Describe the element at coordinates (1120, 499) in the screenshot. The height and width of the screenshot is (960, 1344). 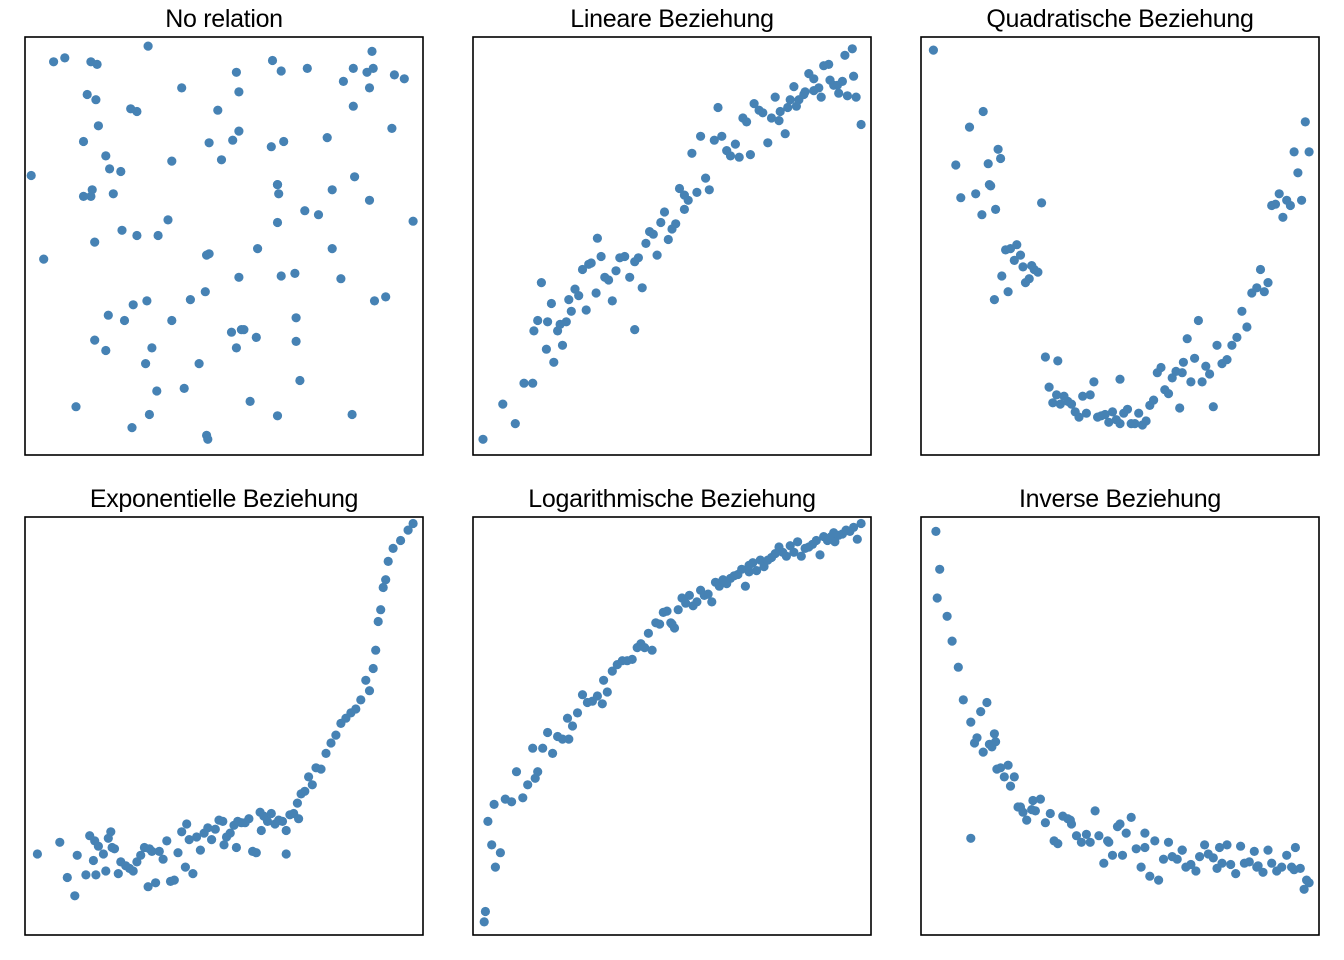
I see `panel-title: Inverse Beziehung` at that location.